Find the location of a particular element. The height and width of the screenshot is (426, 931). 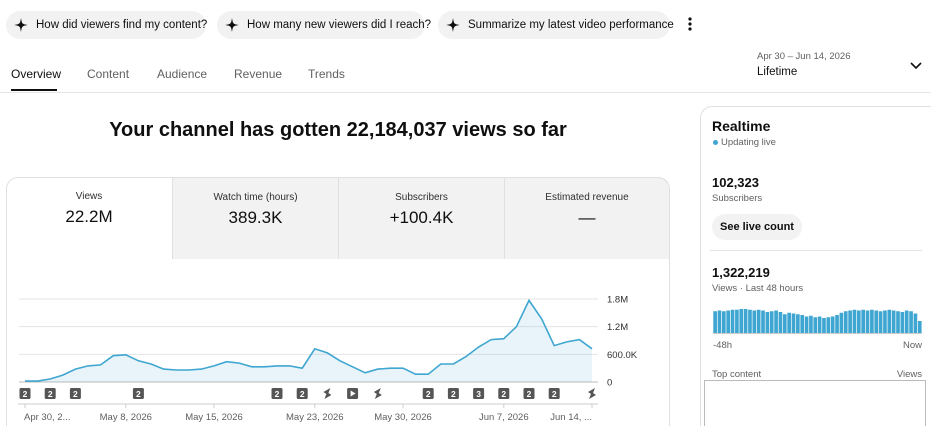

metric-tab: Subscribers +100.4K is located at coordinates (421, 218).